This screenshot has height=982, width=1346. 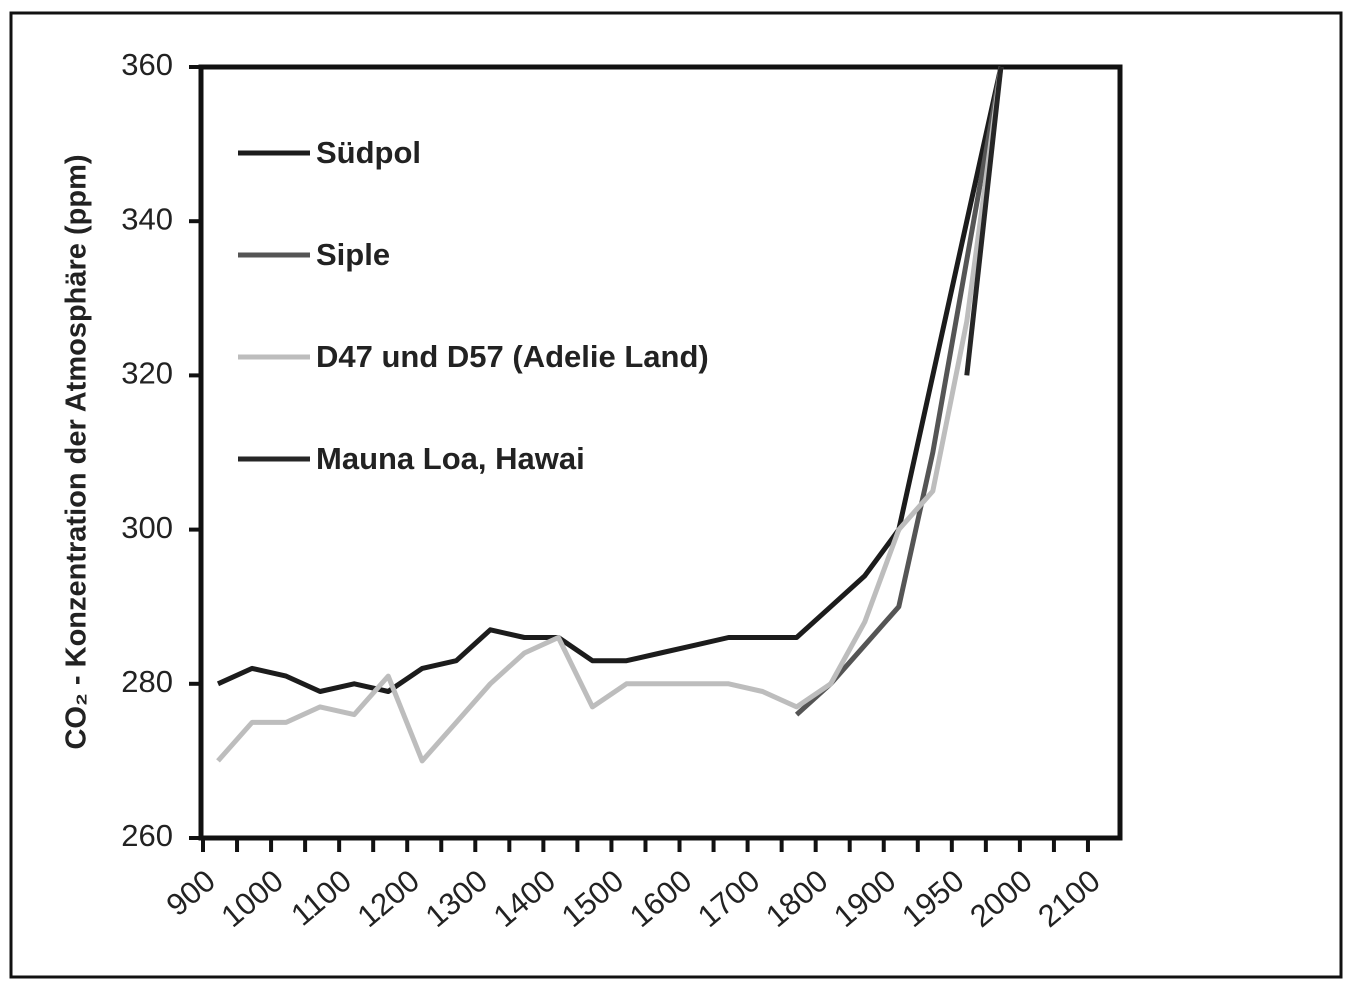 I want to click on y-tick-label: 360, so click(x=147, y=64).